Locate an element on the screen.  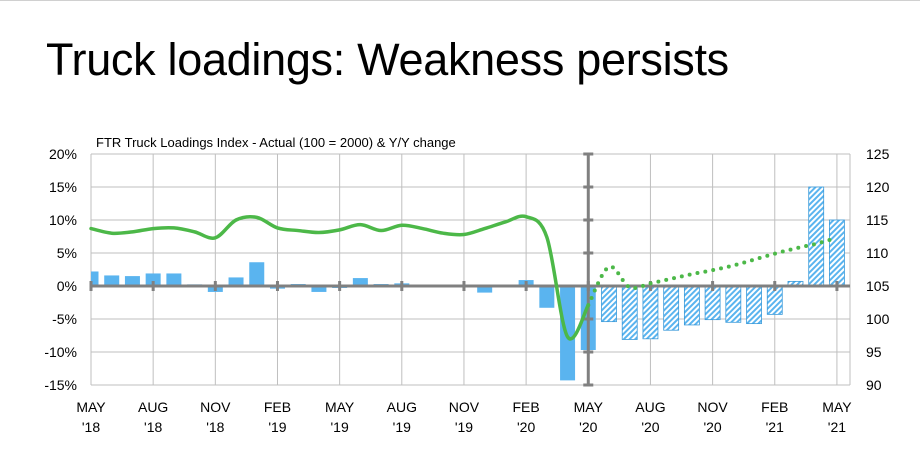
left-tick-label: 0% is located at coordinates (67, 286).